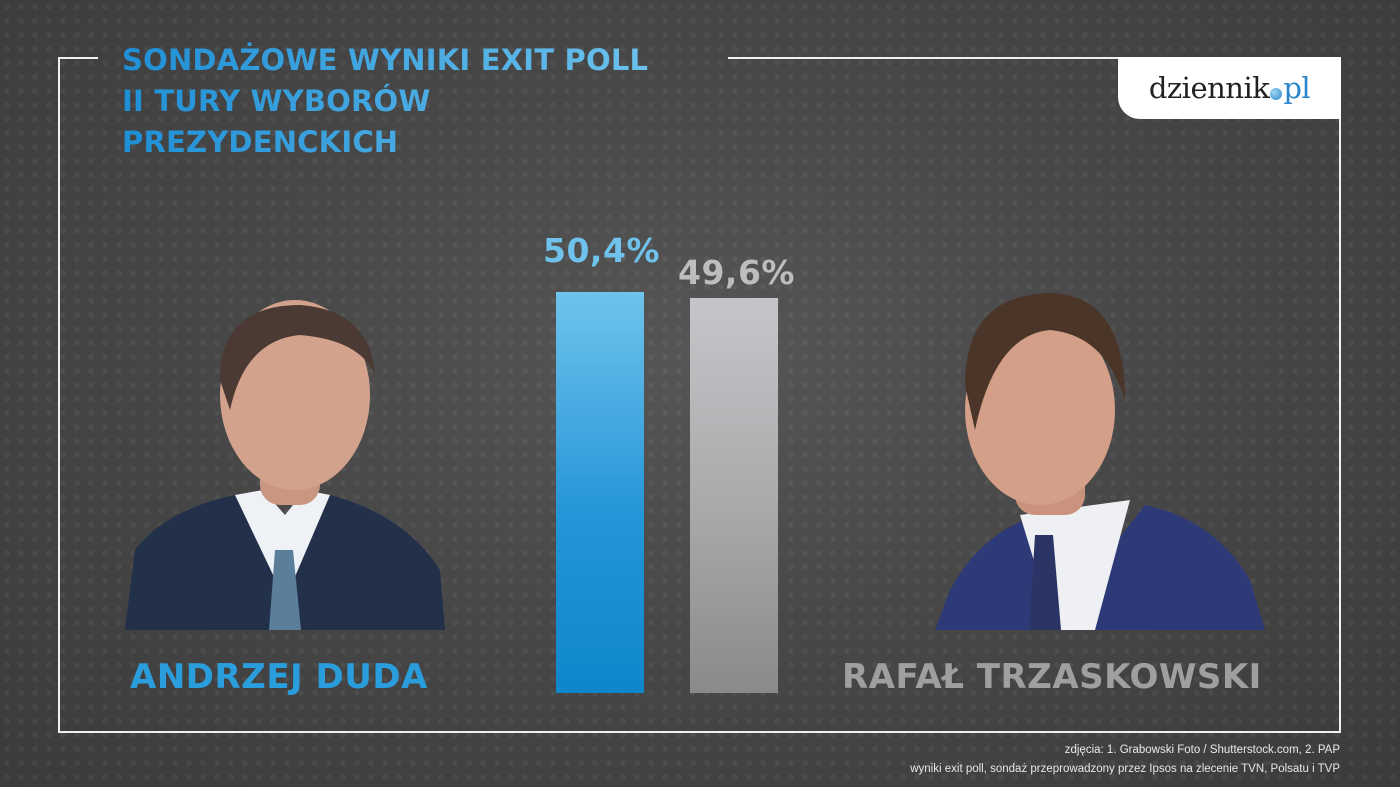 This screenshot has height=787, width=1400. I want to click on candidate-photo-duda, so click(285, 465).